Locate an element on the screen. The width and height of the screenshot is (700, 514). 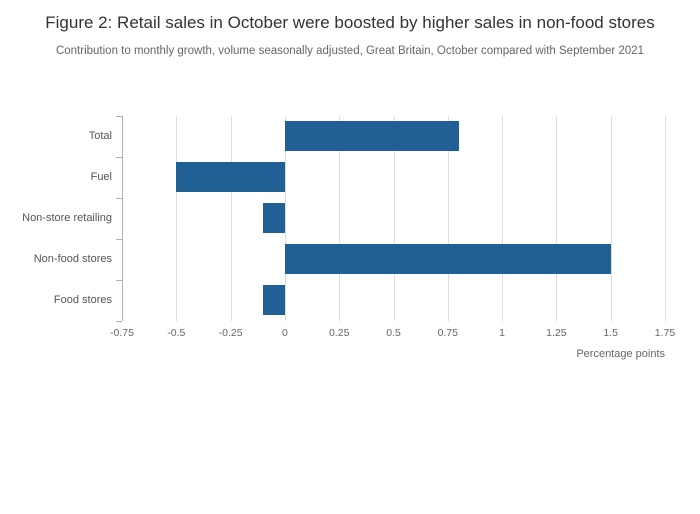
category-label: Non-food stores is located at coordinates (72, 259).